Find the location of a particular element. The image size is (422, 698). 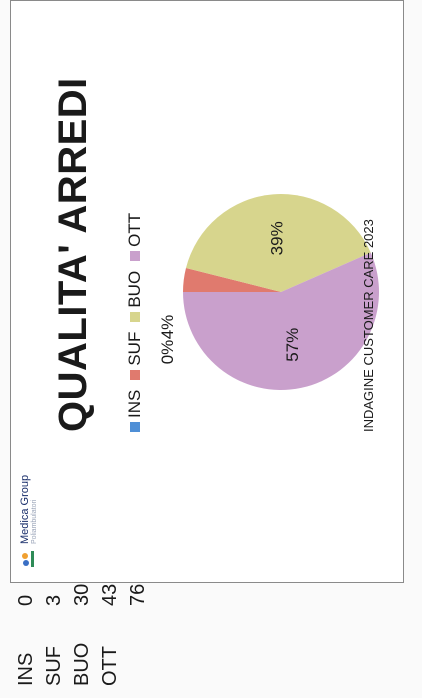

logo-name: Medica Group is located at coordinates (25, 509).